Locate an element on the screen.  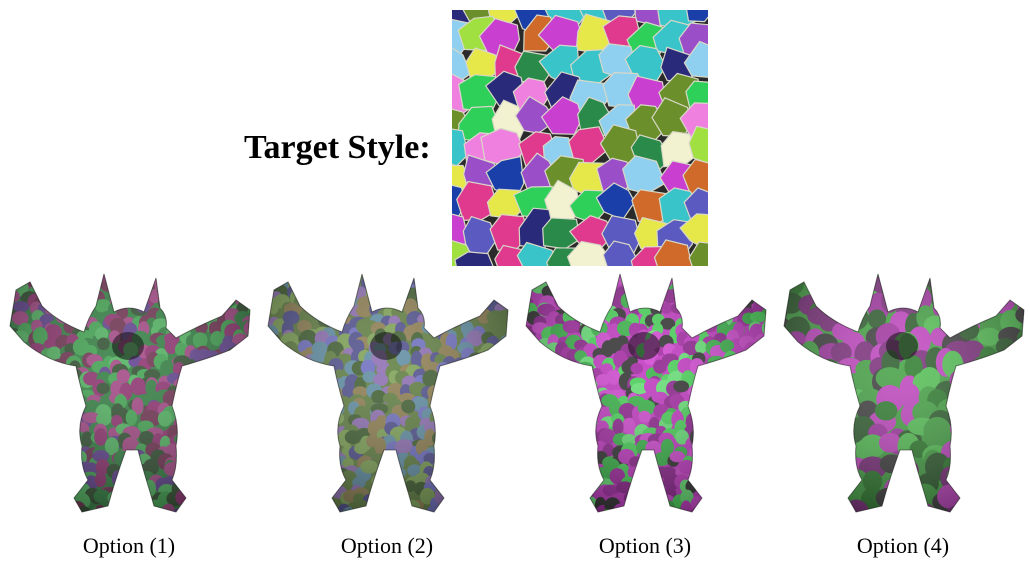
option-4-caption: Option (4) is located at coordinates (903, 545).